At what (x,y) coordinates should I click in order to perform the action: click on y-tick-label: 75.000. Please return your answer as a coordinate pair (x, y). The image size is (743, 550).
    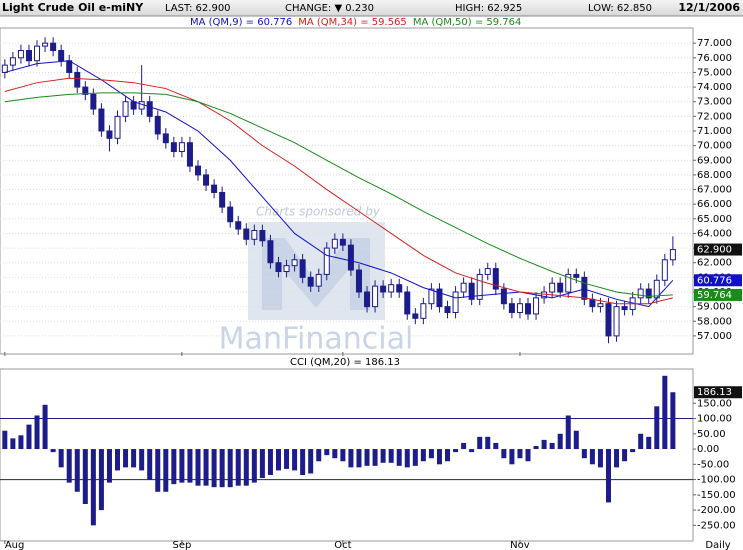
    Looking at the image, I should click on (714, 72).